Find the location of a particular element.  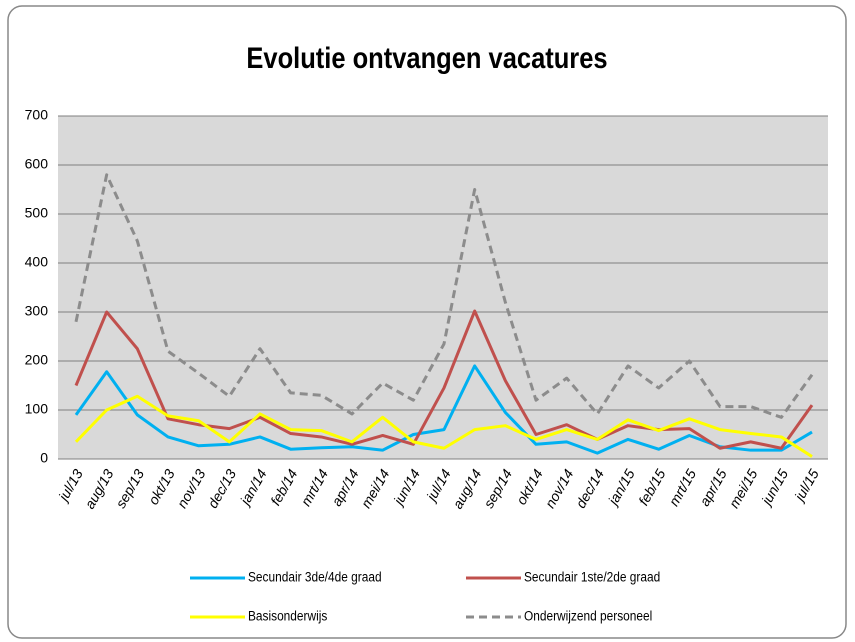

y-tick-label: 100 is located at coordinates (37, 409).